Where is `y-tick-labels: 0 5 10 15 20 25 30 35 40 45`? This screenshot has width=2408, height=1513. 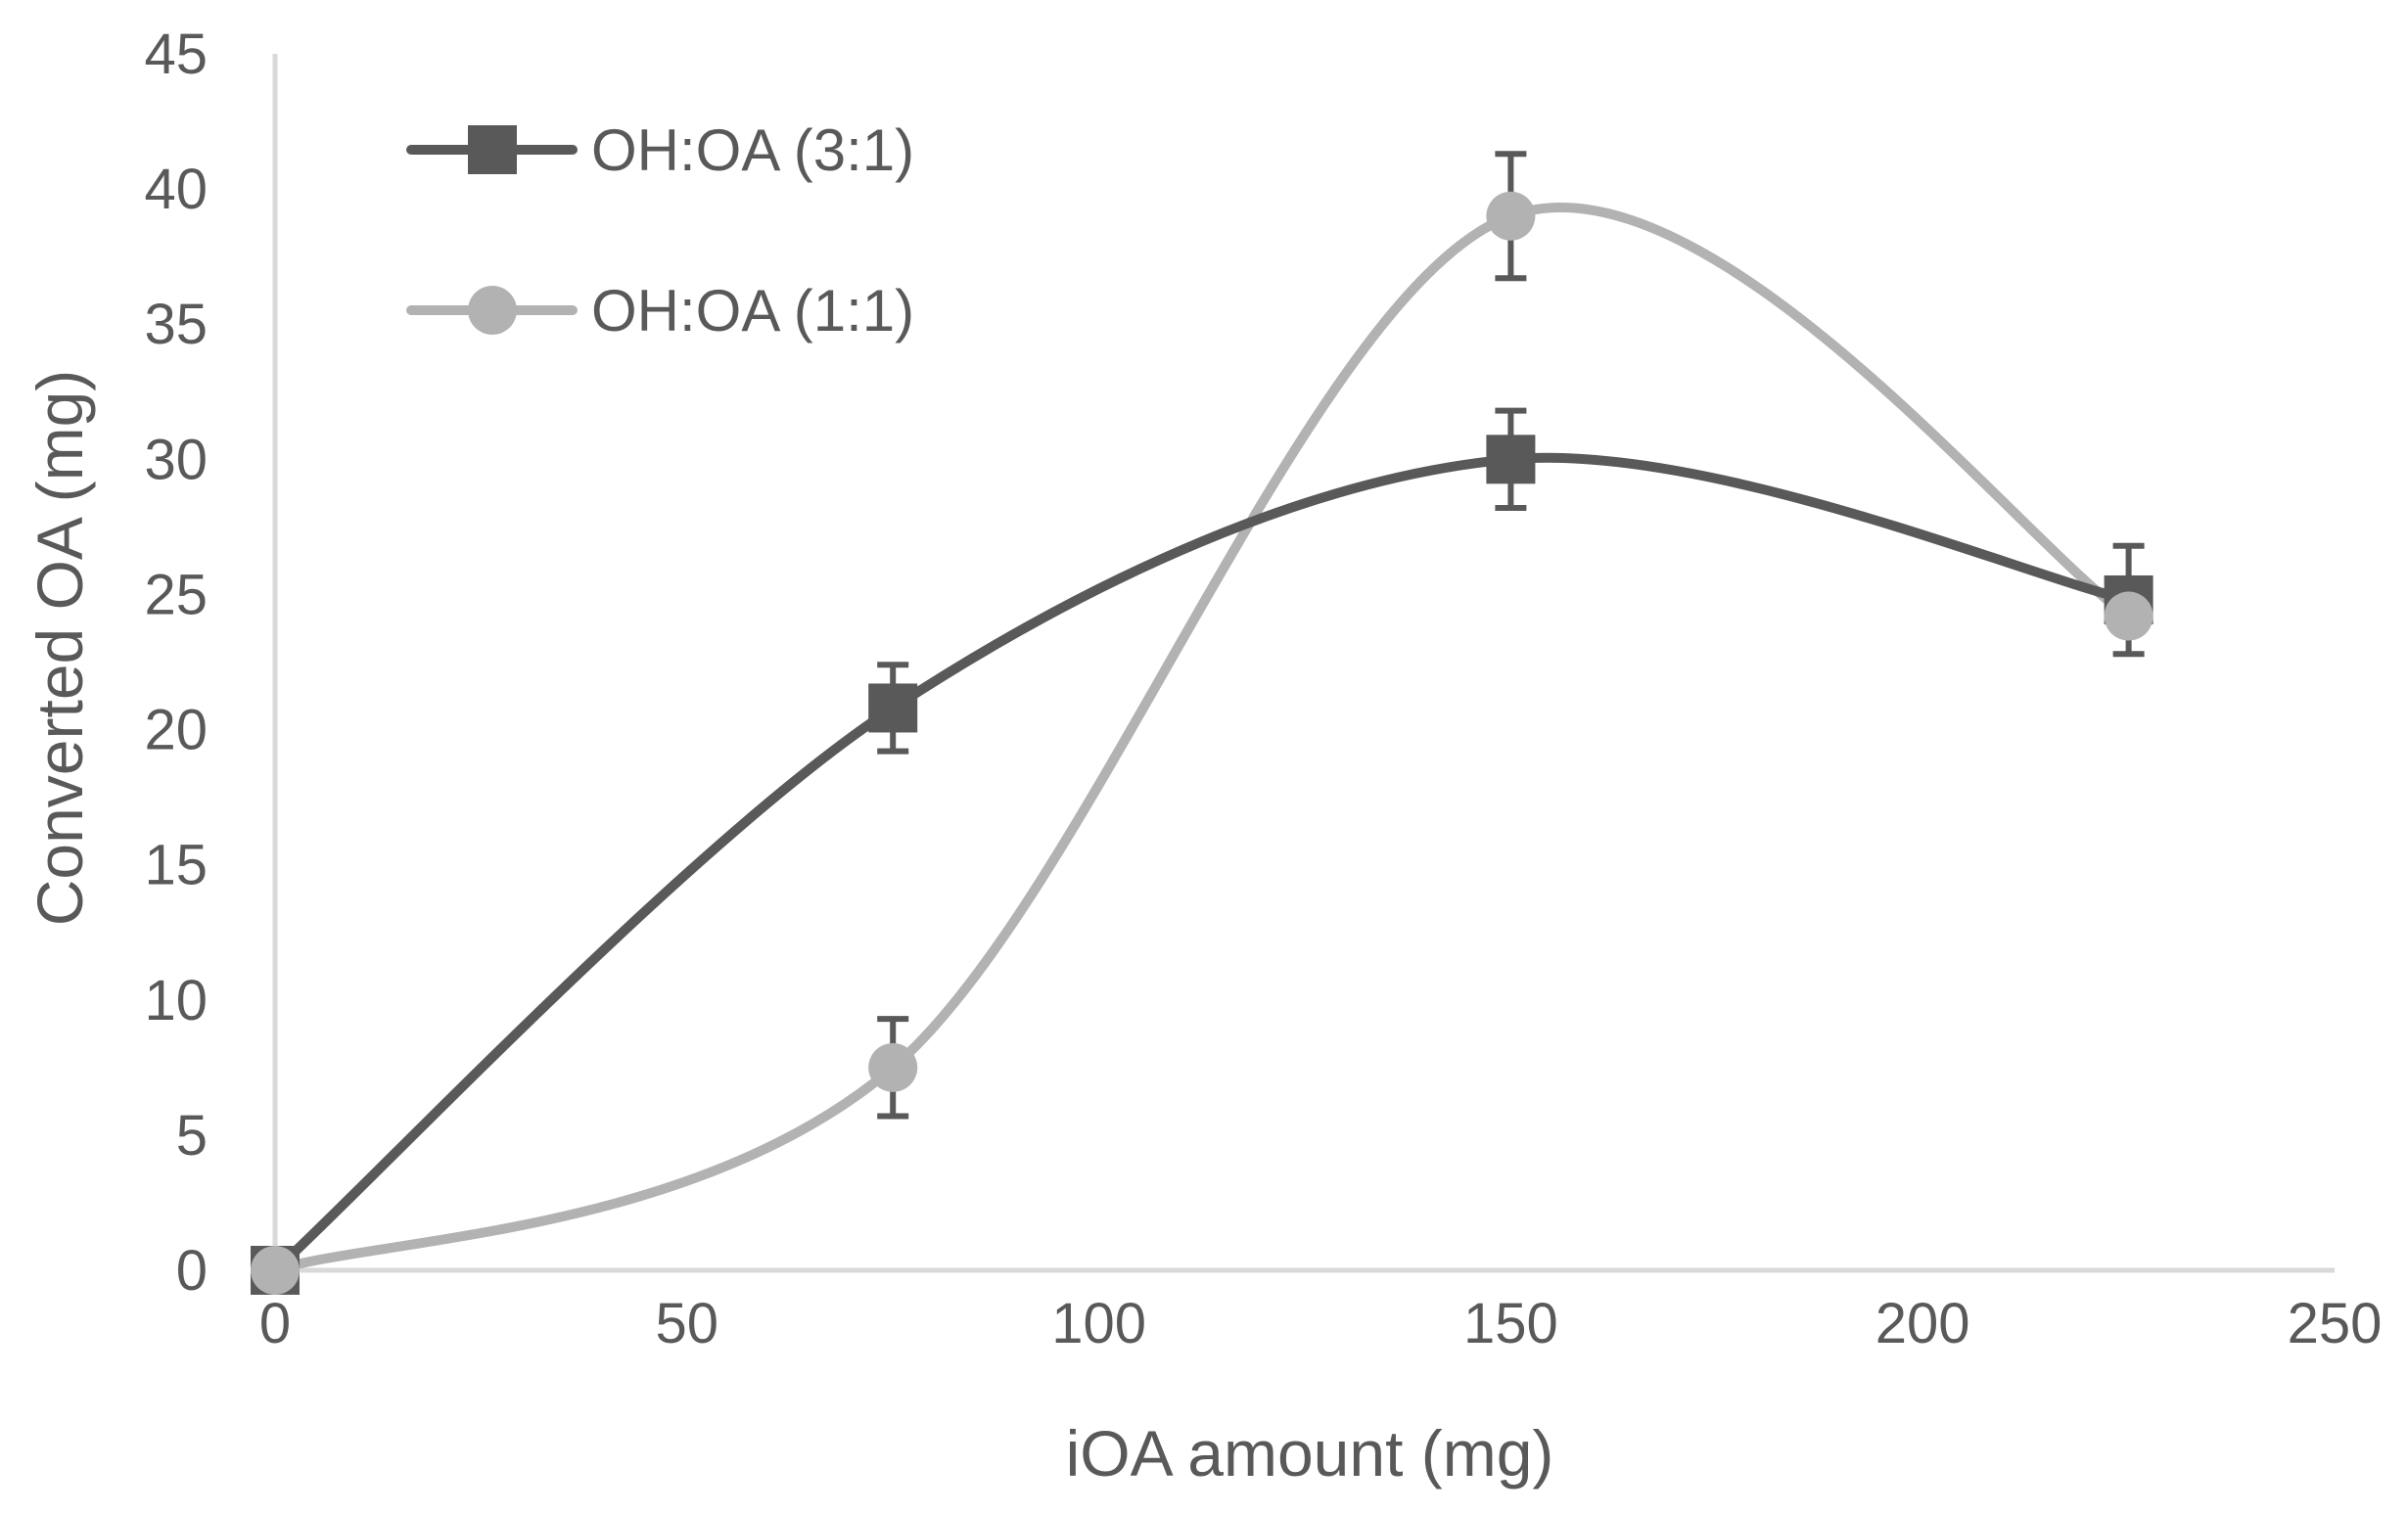 y-tick-labels: 0 5 10 15 20 25 30 35 40 45 is located at coordinates (176, 663).